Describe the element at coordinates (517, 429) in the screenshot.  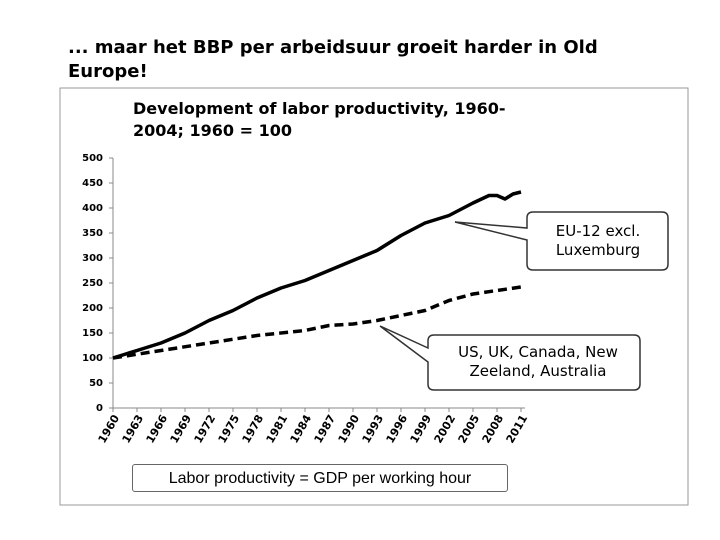
I see `x-tick-label: 2011` at that location.